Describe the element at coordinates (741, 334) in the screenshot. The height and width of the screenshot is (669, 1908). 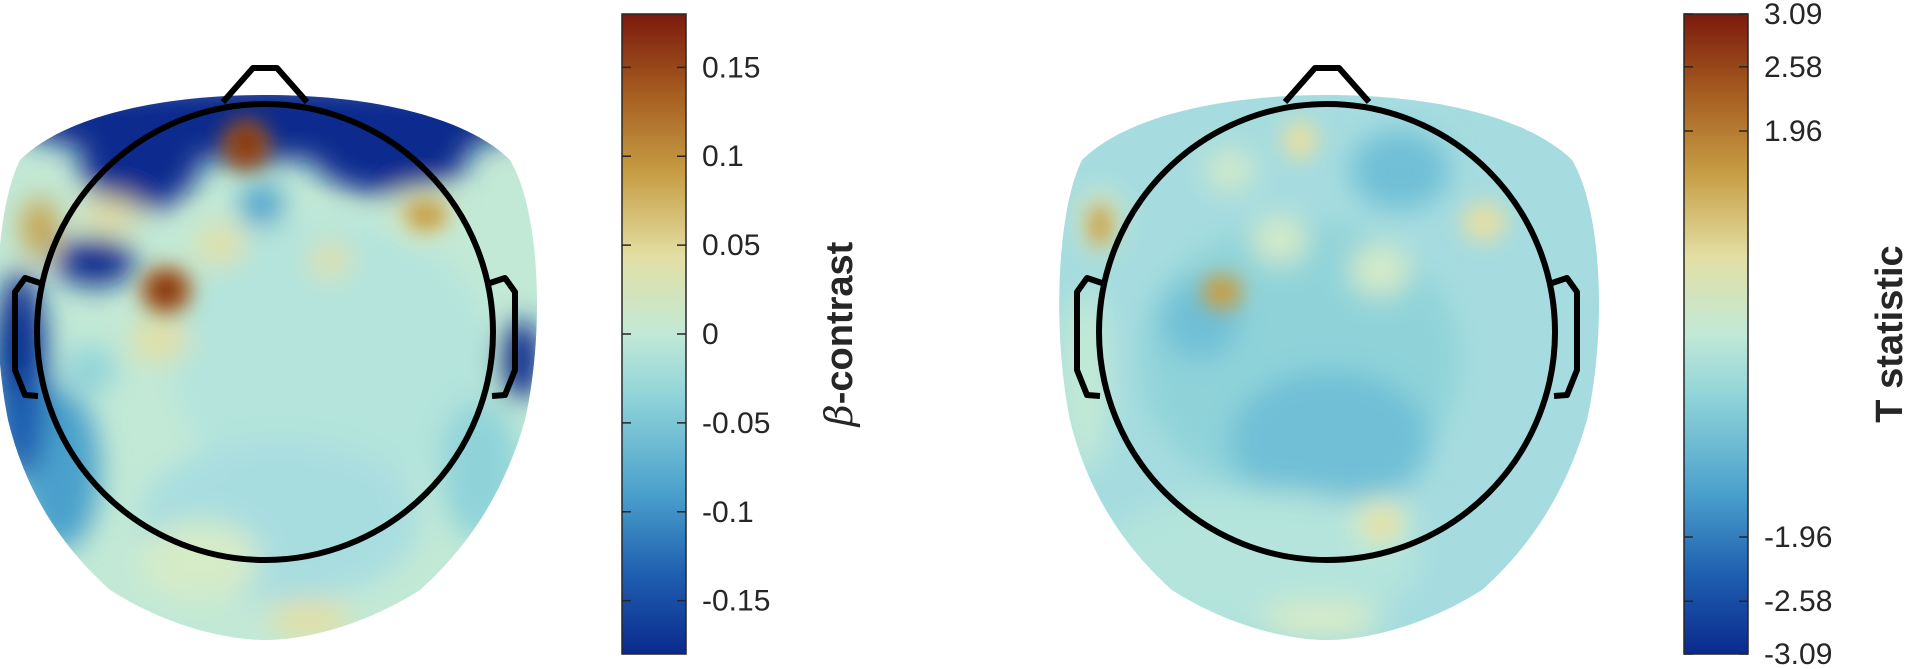
I see `colorbar-beta-contrast: 0.15 0.1 0.05 0 -0.05 -0.1 -0.15 β-contrast` at that location.